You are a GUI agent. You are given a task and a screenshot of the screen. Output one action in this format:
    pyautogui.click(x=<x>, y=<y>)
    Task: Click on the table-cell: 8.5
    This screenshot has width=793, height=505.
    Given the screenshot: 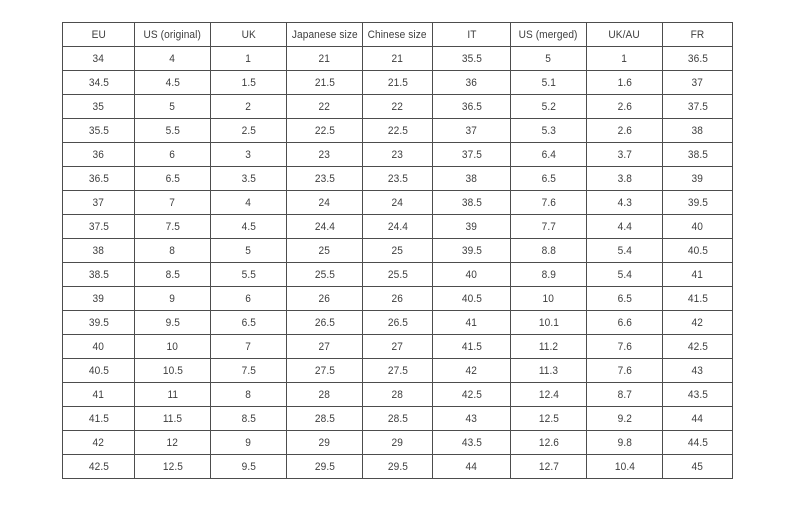 What is the action you would take?
    pyautogui.click(x=248, y=418)
    